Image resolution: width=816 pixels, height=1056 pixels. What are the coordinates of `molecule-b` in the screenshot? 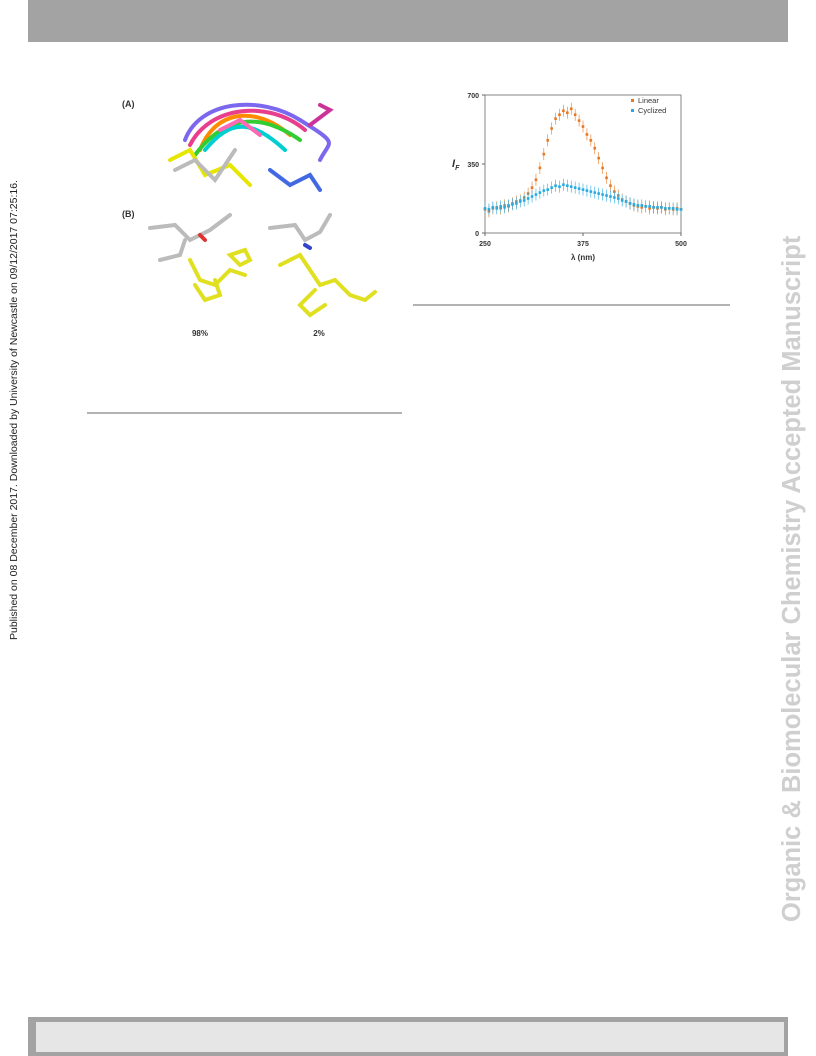 It's located at (262, 265).